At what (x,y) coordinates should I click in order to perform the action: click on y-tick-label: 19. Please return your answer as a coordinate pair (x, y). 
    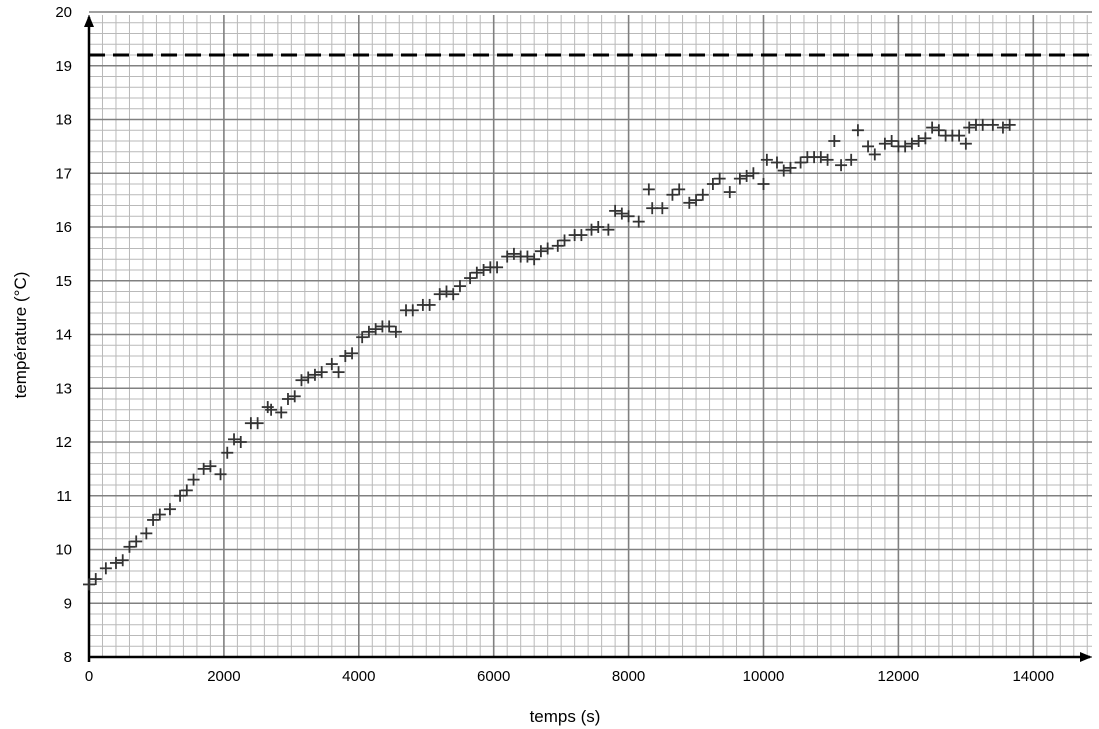
    Looking at the image, I should click on (63, 66).